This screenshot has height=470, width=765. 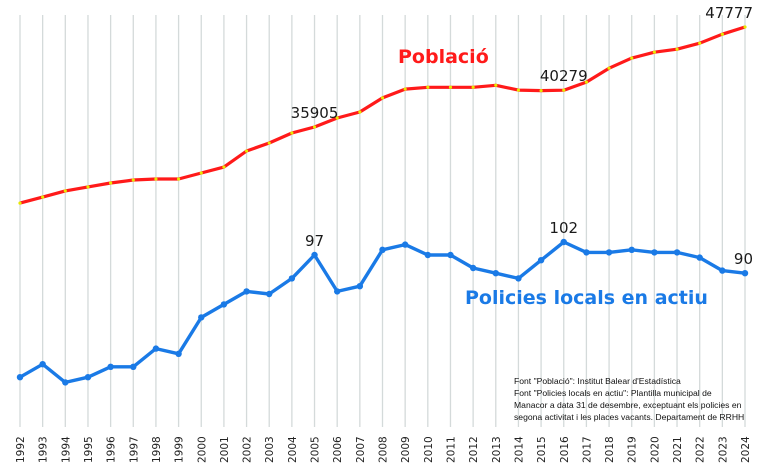 I want to click on poblacio-point-2008, so click(x=382, y=98).